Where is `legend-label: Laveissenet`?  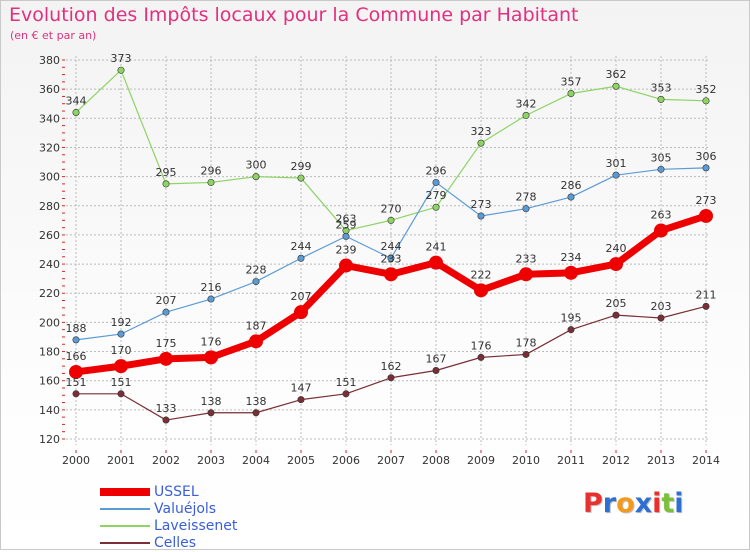
legend-label: Laveissenet is located at coordinates (196, 526).